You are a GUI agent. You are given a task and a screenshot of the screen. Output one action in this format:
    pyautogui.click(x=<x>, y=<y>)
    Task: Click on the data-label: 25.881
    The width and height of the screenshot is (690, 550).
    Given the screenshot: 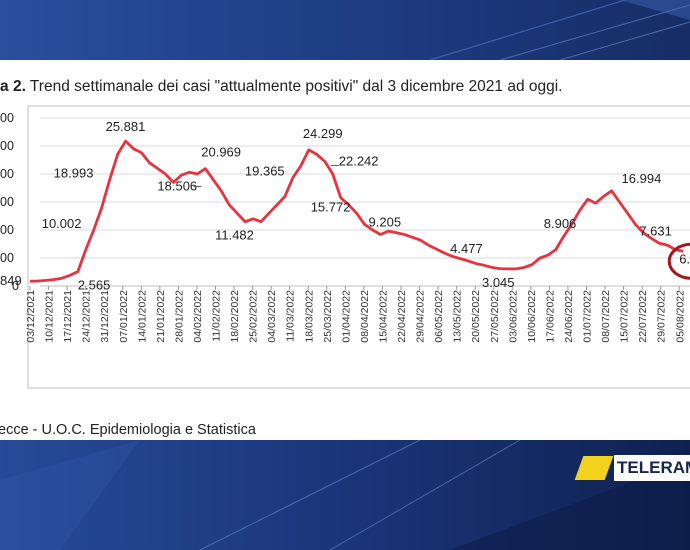 What is the action you would take?
    pyautogui.click(x=126, y=126)
    